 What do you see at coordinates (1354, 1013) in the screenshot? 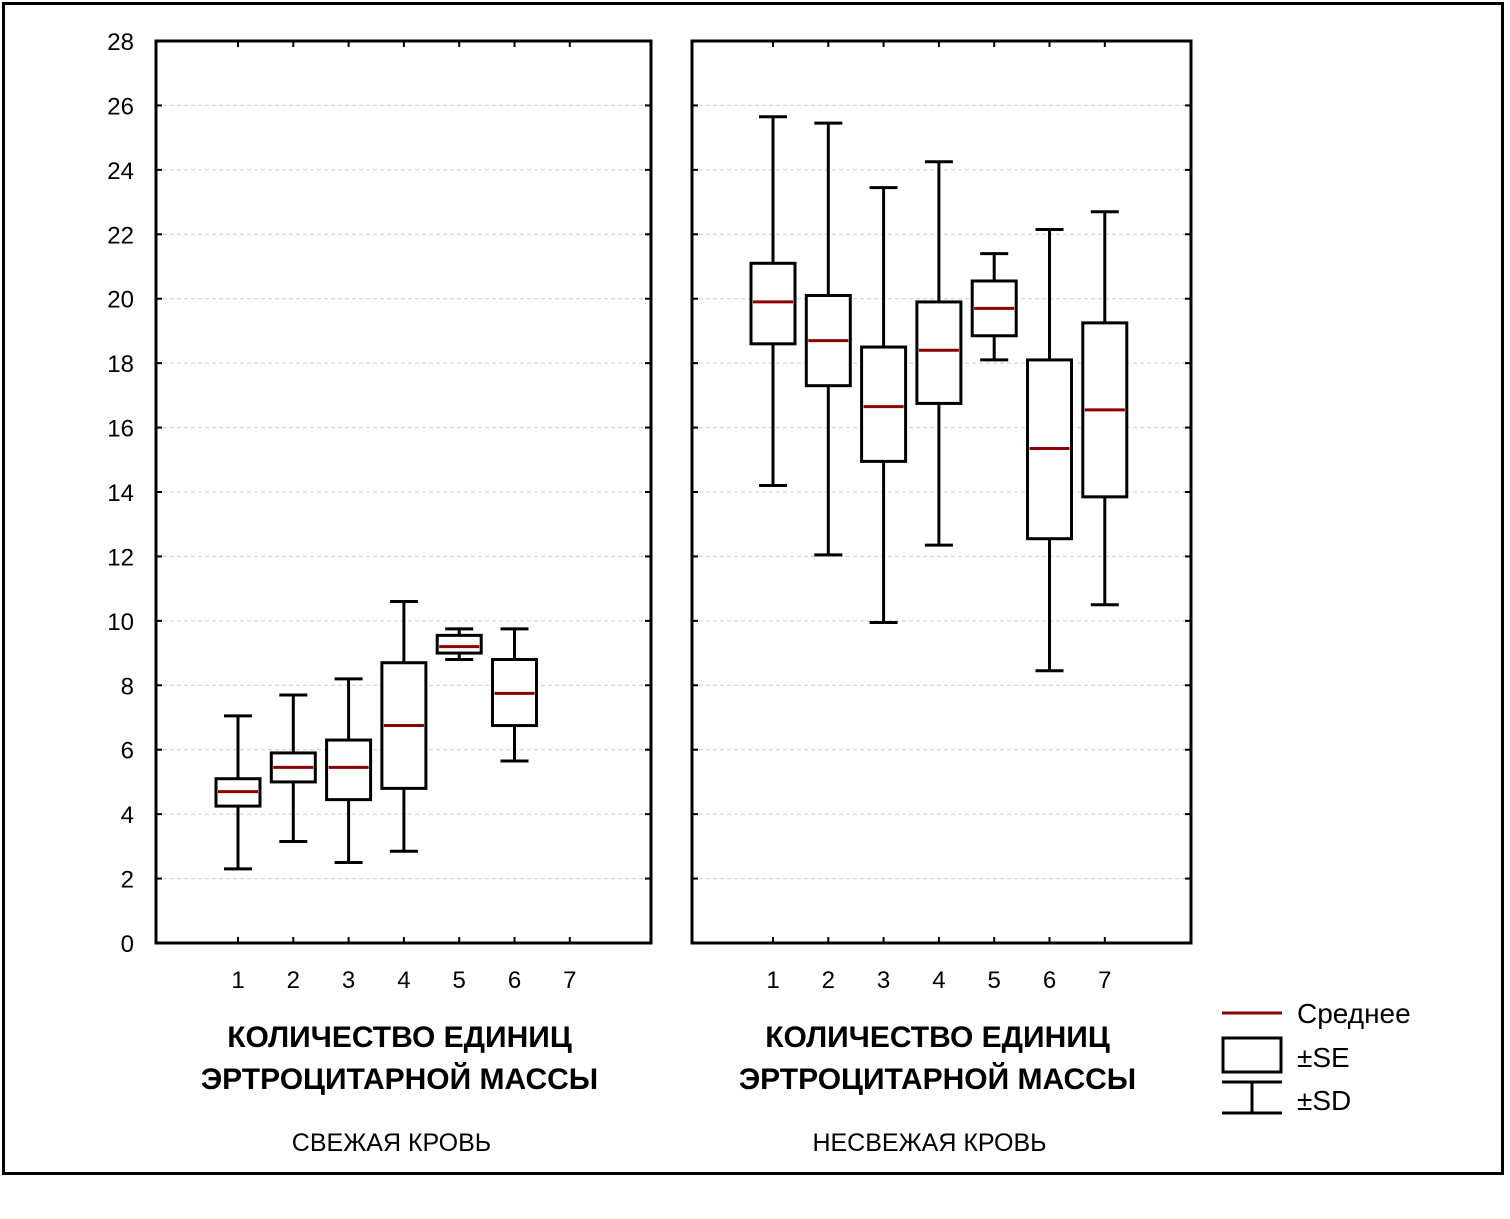
I see `legend-mean-label: Среднее` at bounding box center [1354, 1013].